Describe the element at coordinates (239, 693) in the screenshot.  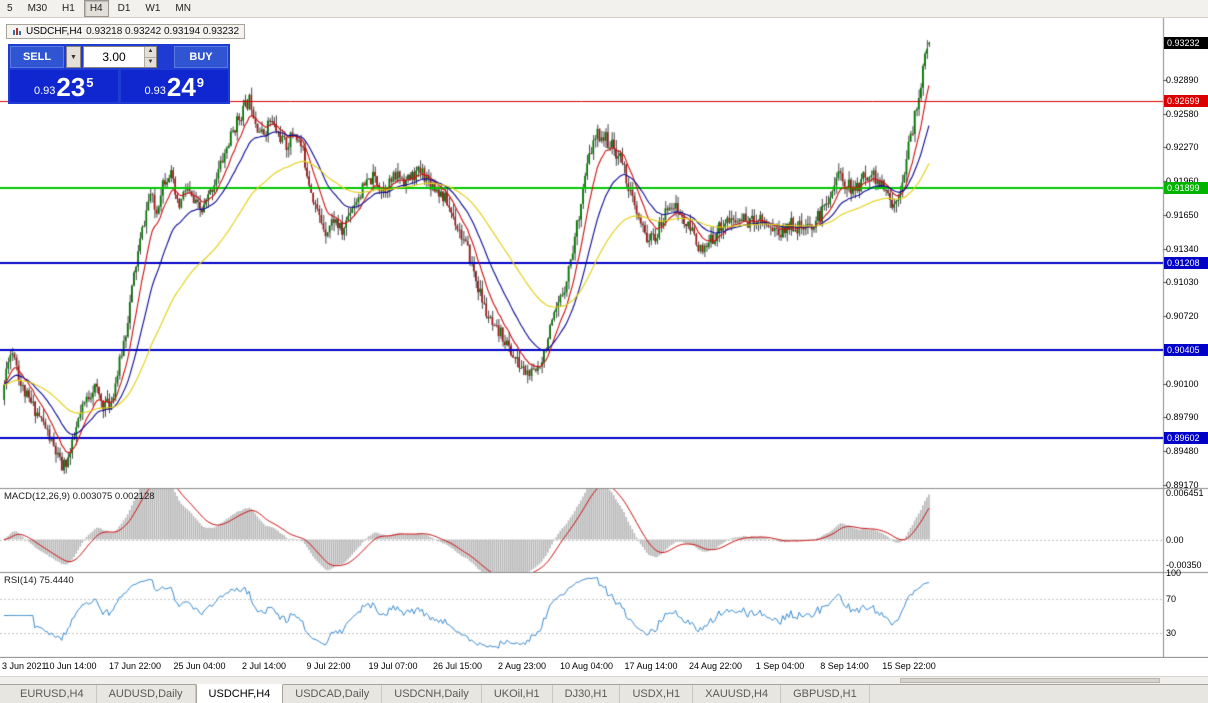
I see `symbol-tab-USDCHF-H4: USDCHF,H4` at that location.